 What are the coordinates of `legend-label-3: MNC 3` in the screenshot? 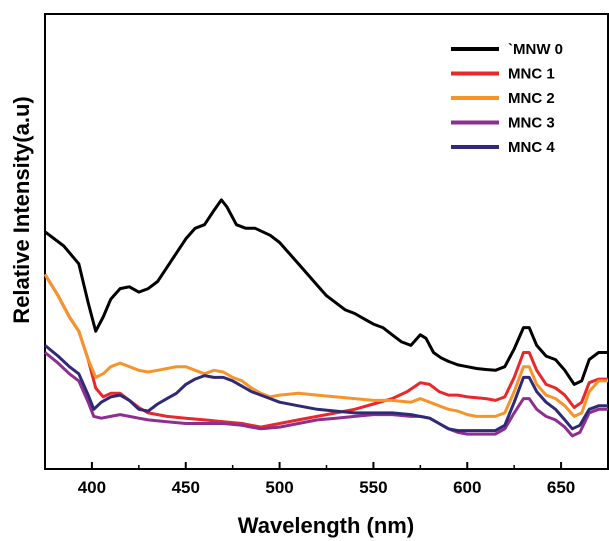 It's located at (531, 123).